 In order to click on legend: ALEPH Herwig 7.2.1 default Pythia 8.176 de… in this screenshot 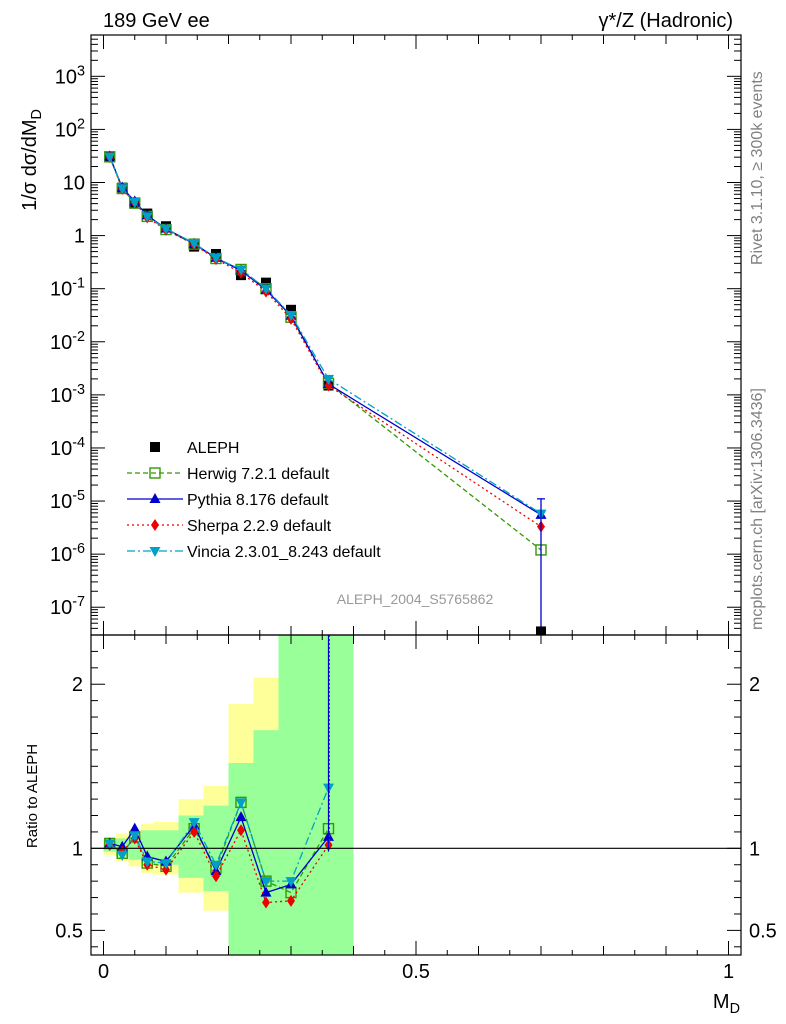, I will do `click(254, 500)`.